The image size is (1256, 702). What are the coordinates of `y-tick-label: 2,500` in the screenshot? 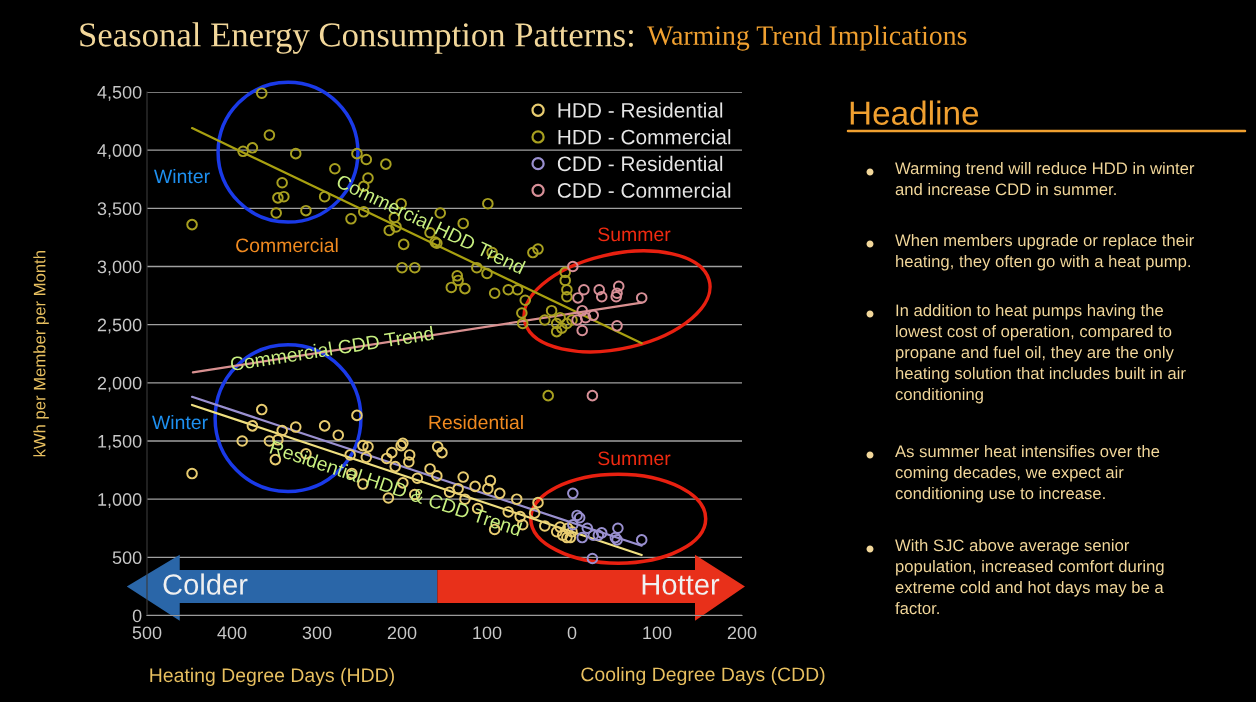 It's located at (119, 326).